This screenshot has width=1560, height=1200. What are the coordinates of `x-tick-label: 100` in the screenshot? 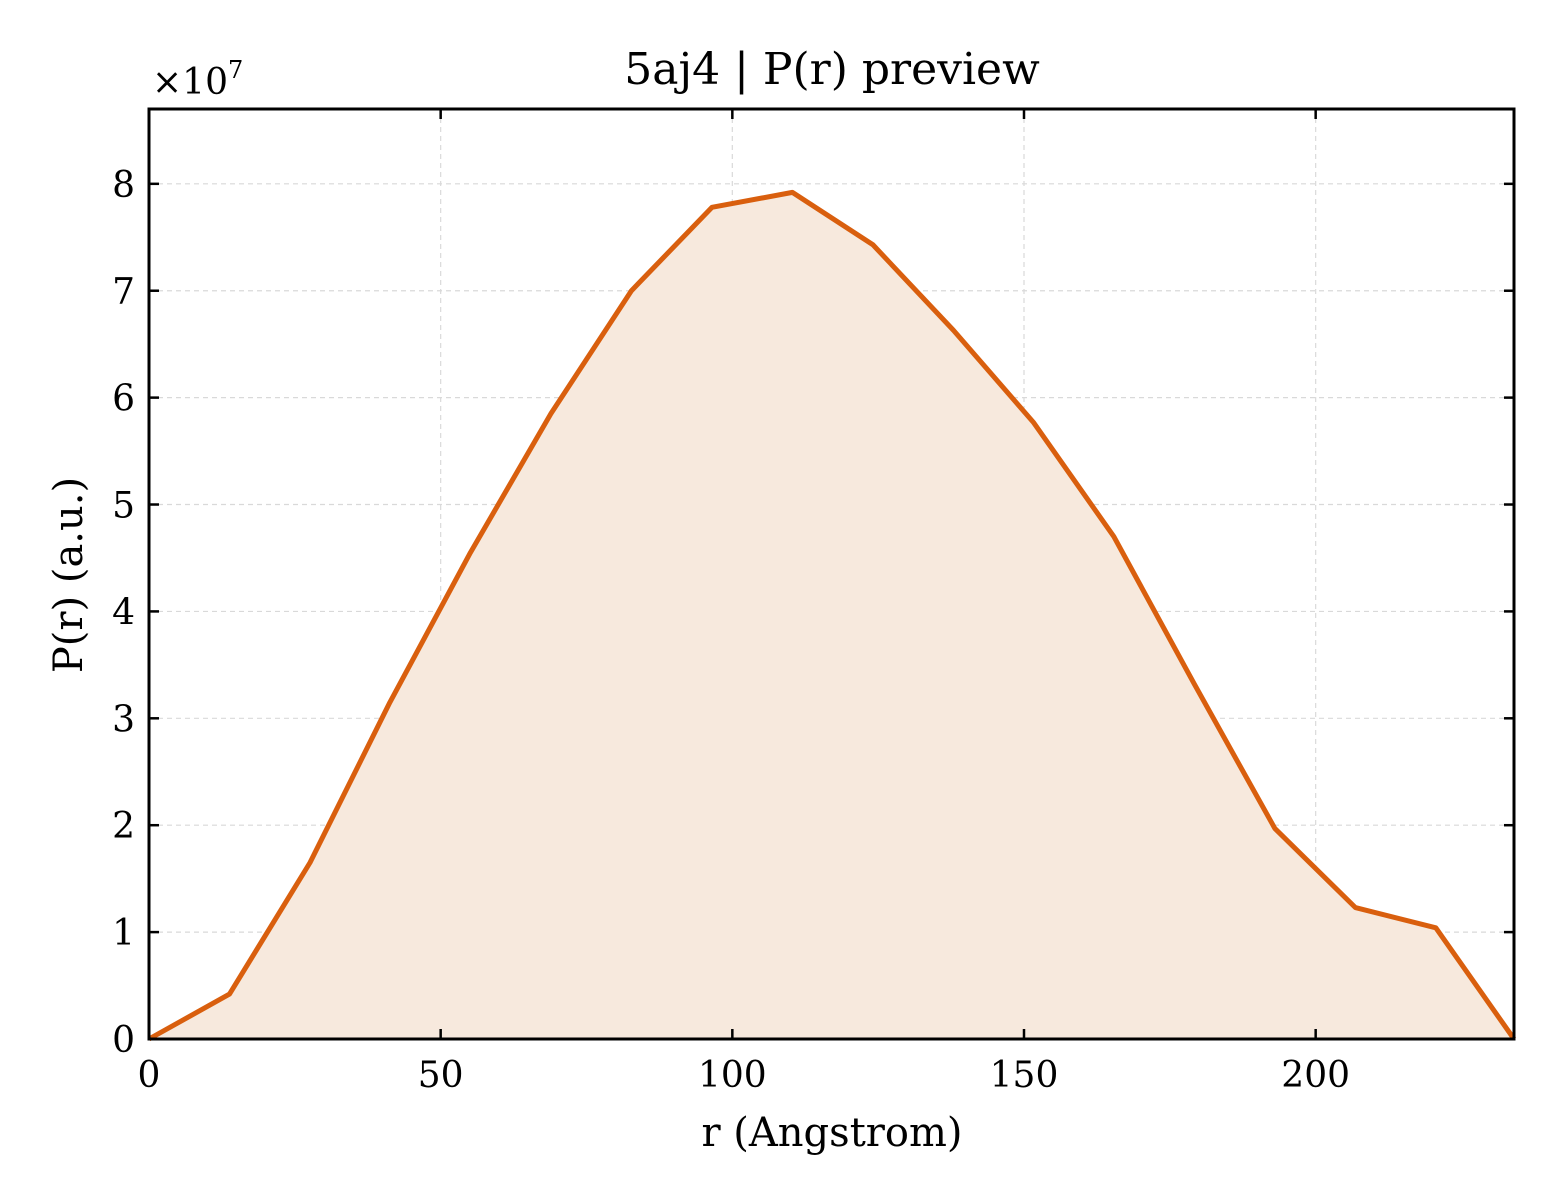 It's located at (732, 1075).